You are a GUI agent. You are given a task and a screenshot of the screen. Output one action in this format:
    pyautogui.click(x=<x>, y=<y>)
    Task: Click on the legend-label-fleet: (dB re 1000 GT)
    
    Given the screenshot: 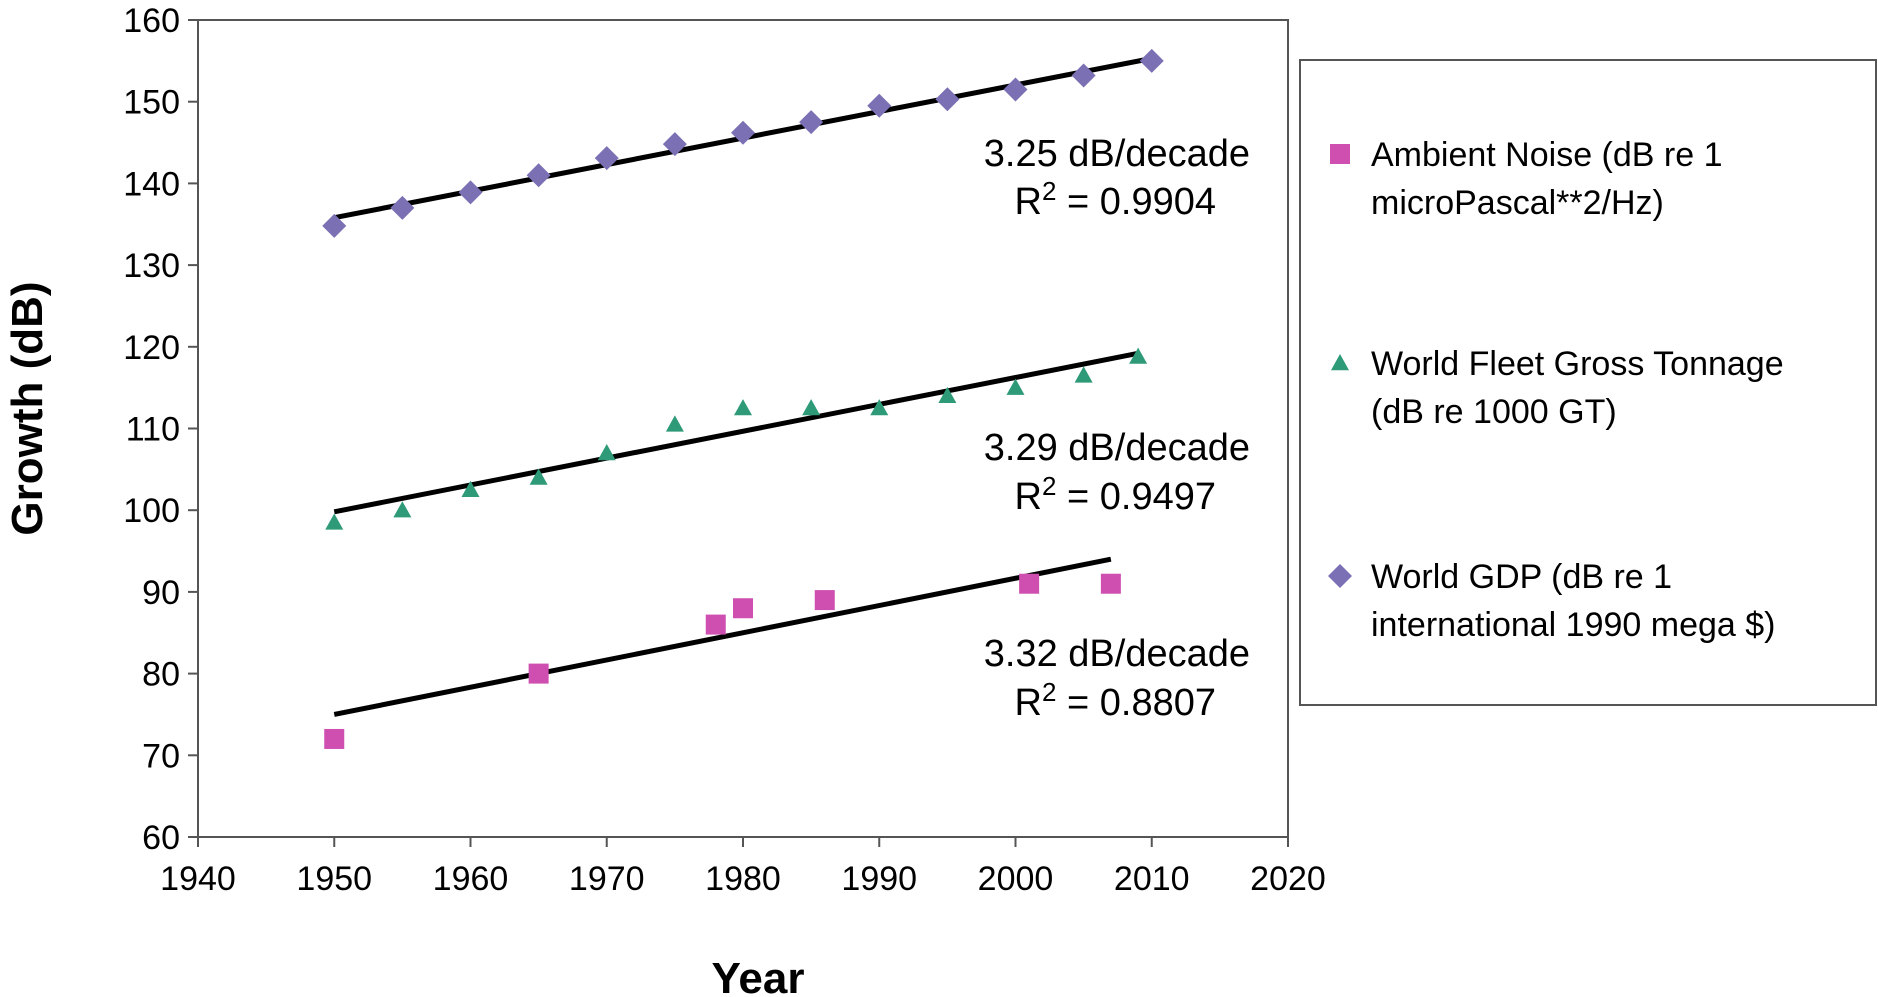 What is the action you would take?
    pyautogui.click(x=1494, y=412)
    